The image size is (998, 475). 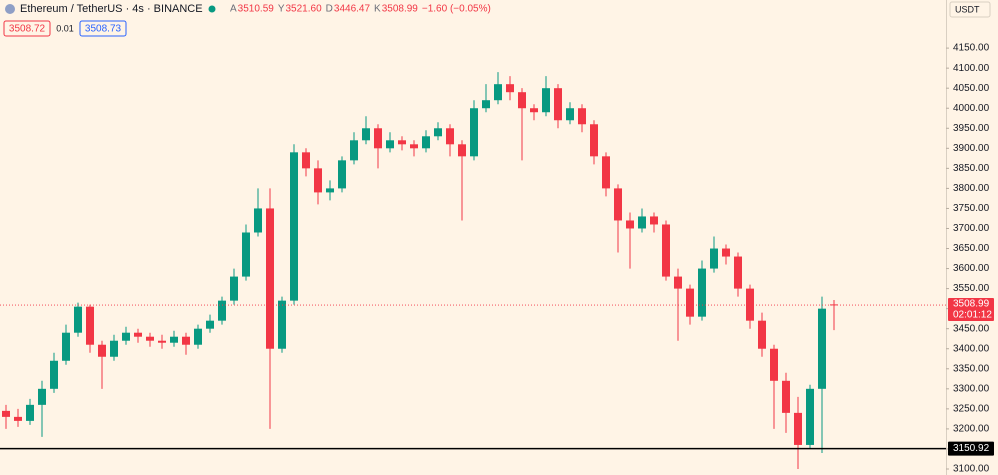 I want to click on y-tick-label: 3600.00, so click(x=971, y=268).